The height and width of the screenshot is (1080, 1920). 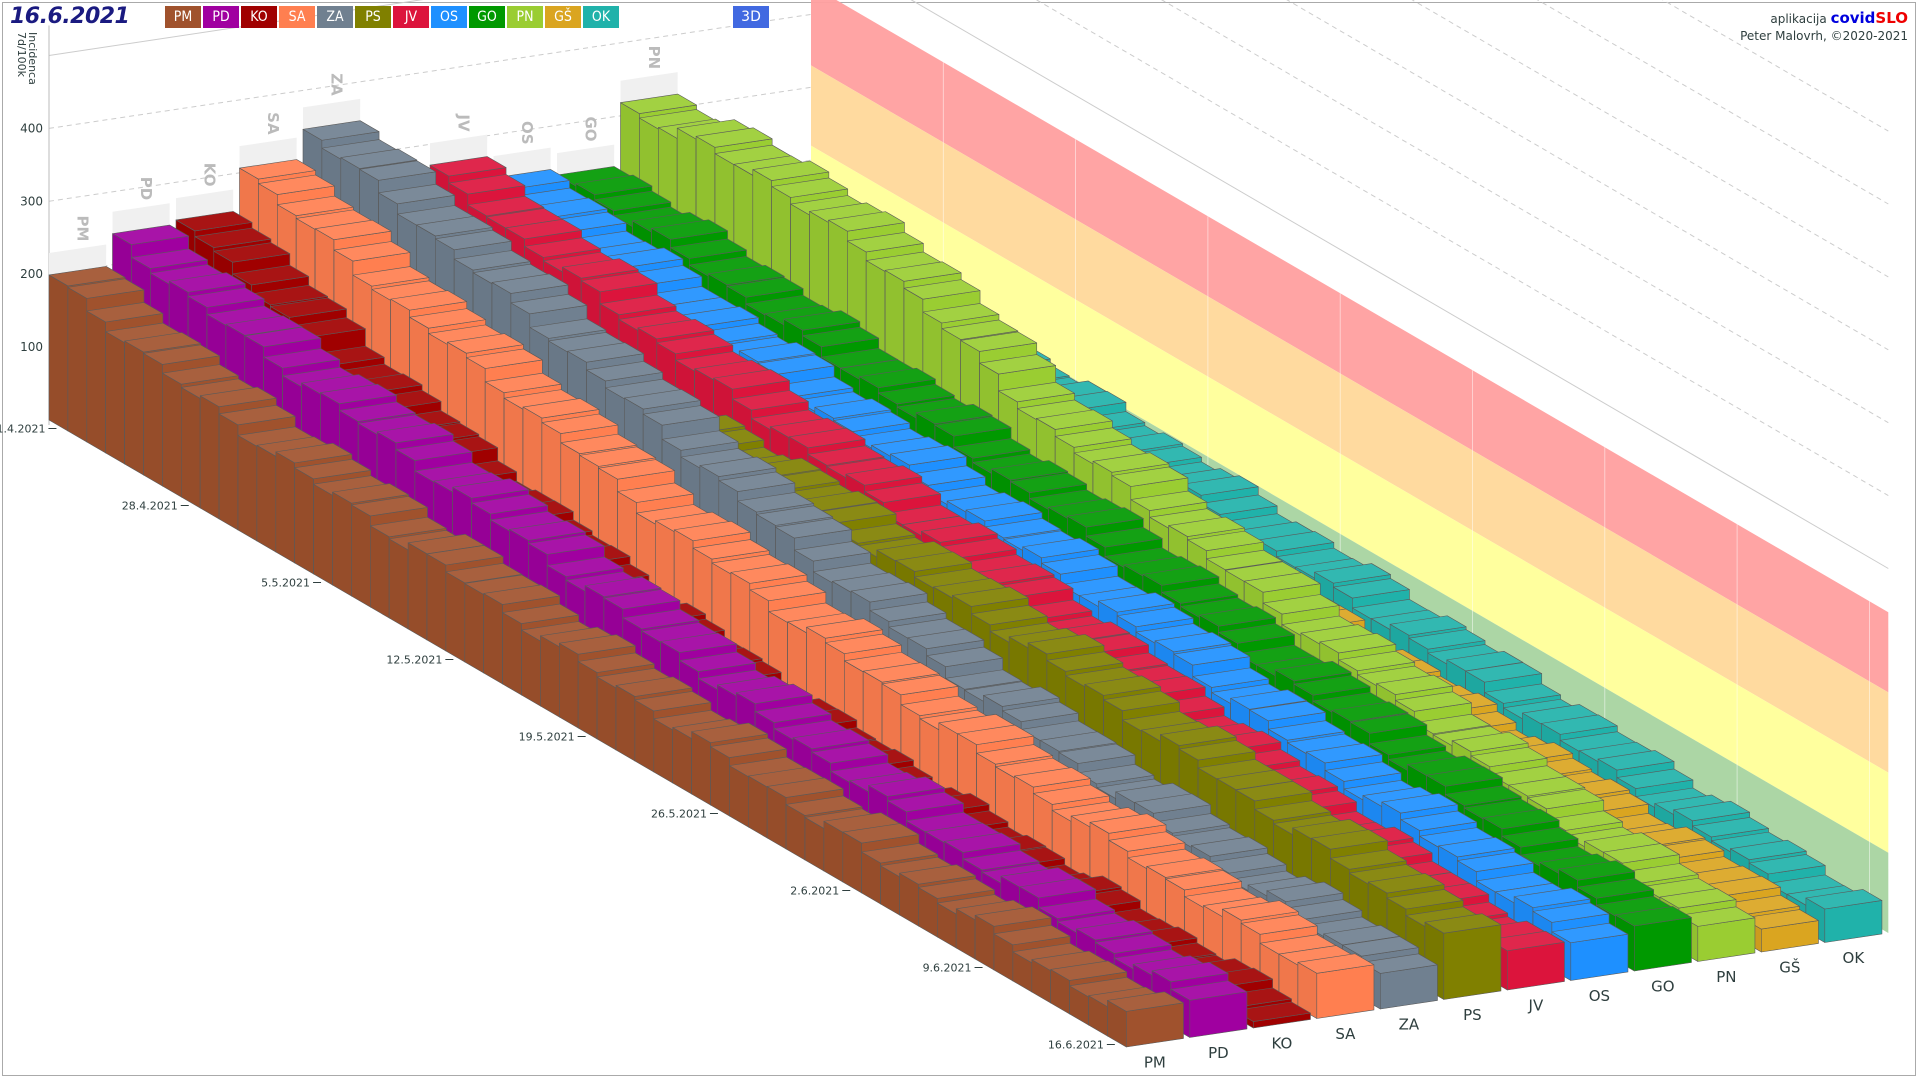 I want to click on legend-button-jv: JV, so click(x=411, y=17).